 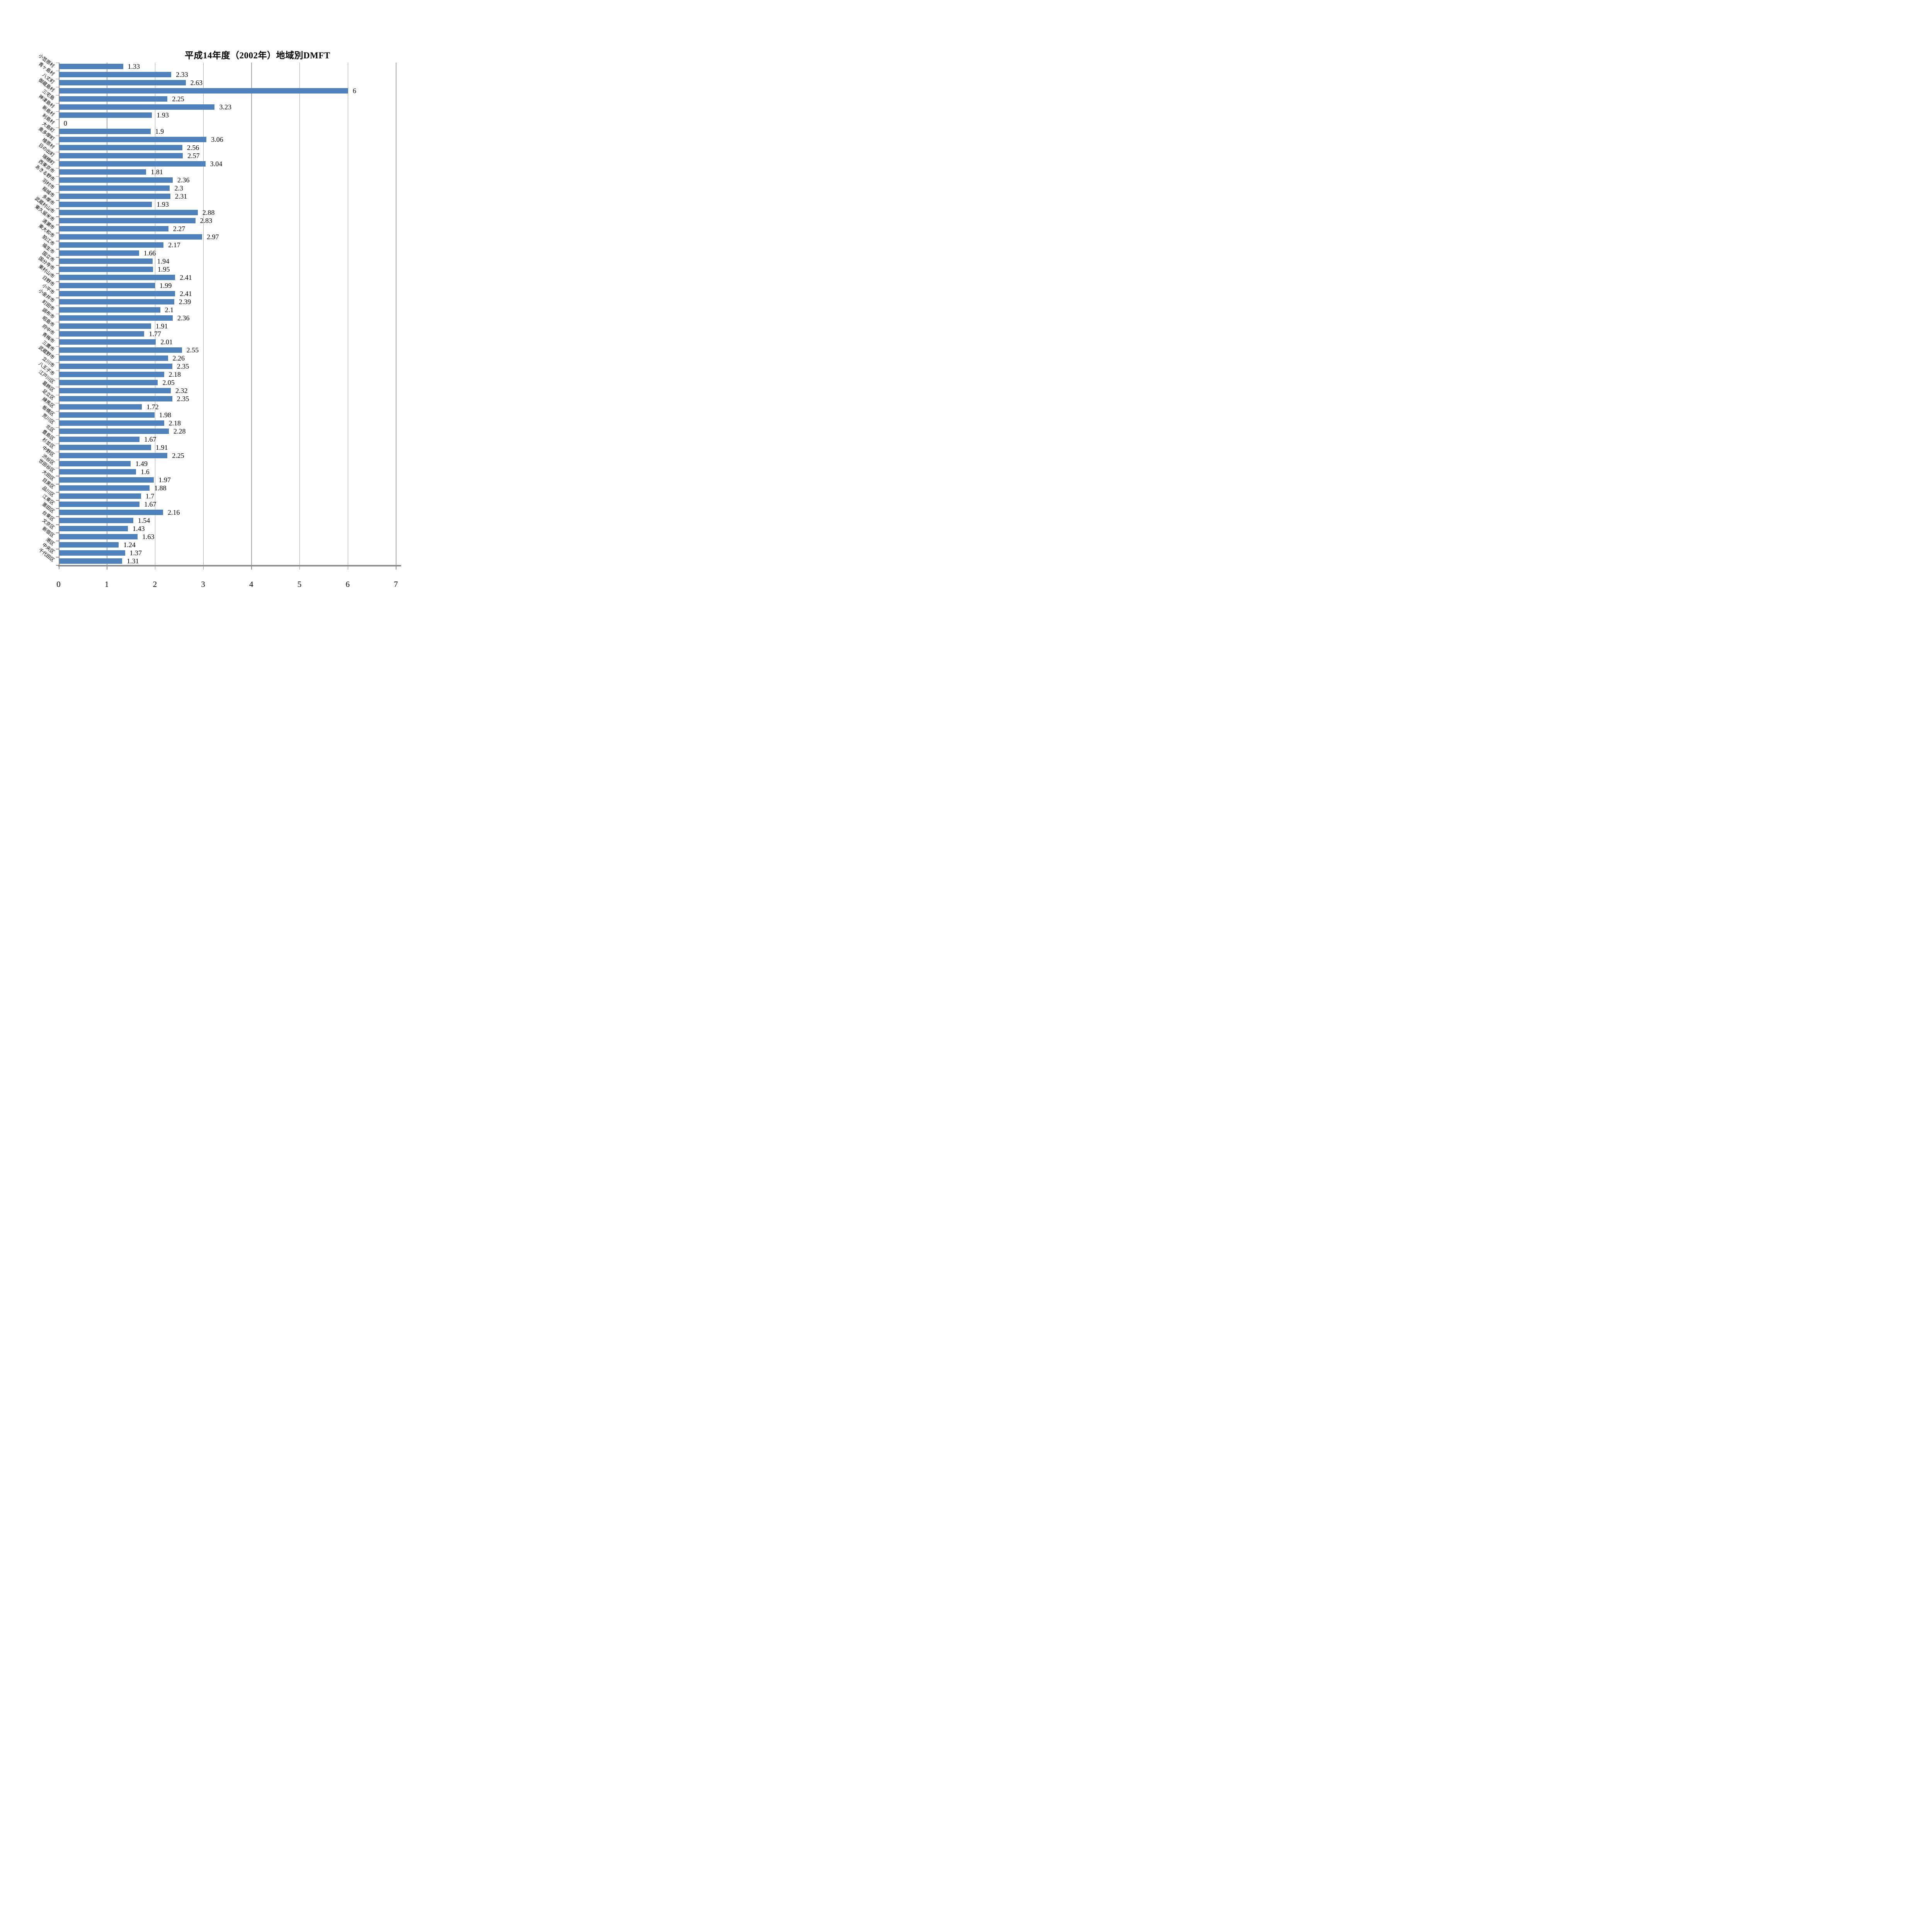 I want to click on bar-value-label: 2.32, so click(x=181, y=391).